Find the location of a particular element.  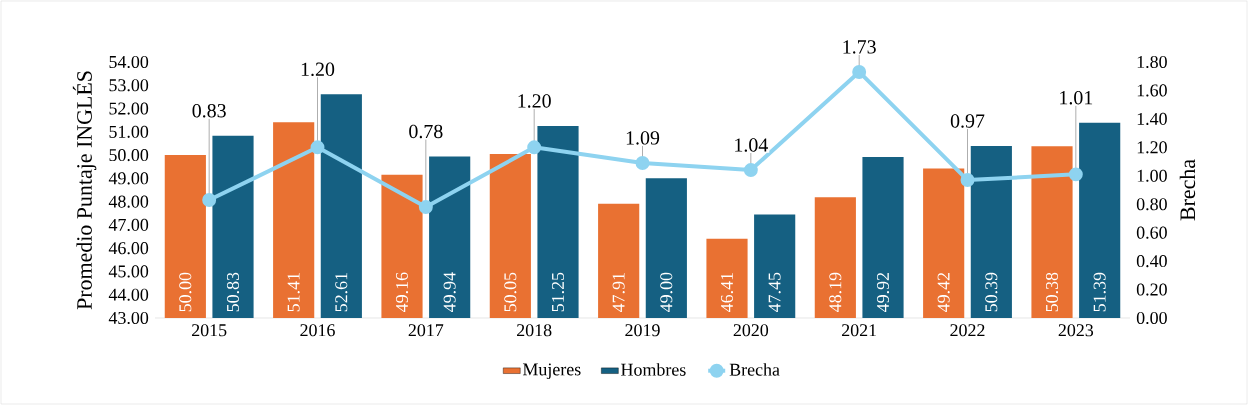

y-tick-label: 54.00 is located at coordinates (129, 62).